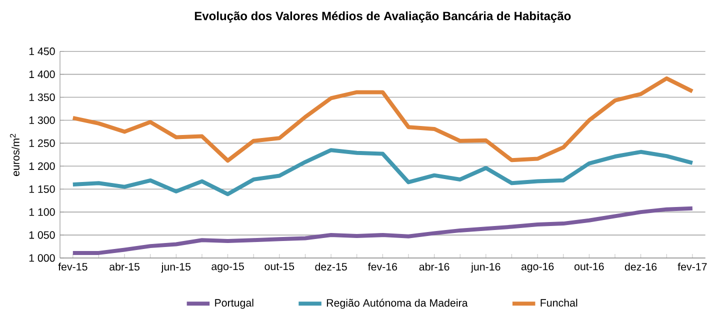 The image size is (721, 332). Describe the element at coordinates (42, 166) in the screenshot. I see `y-tick-label: 1 200` at that location.